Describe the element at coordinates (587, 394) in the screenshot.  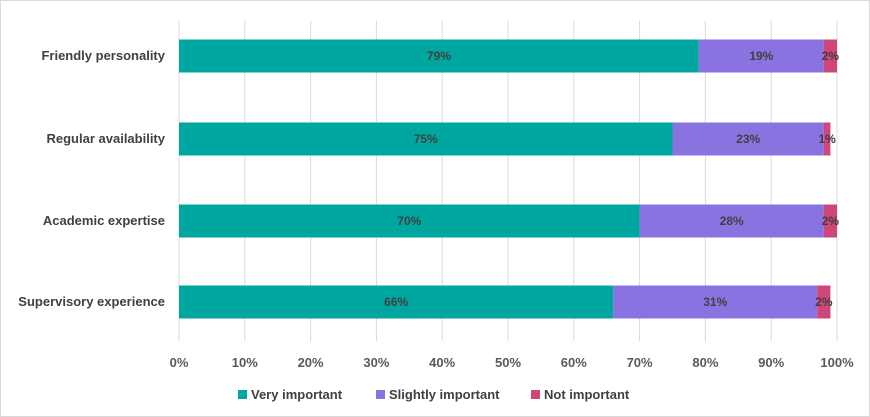
I see `legend-label: Not important` at that location.